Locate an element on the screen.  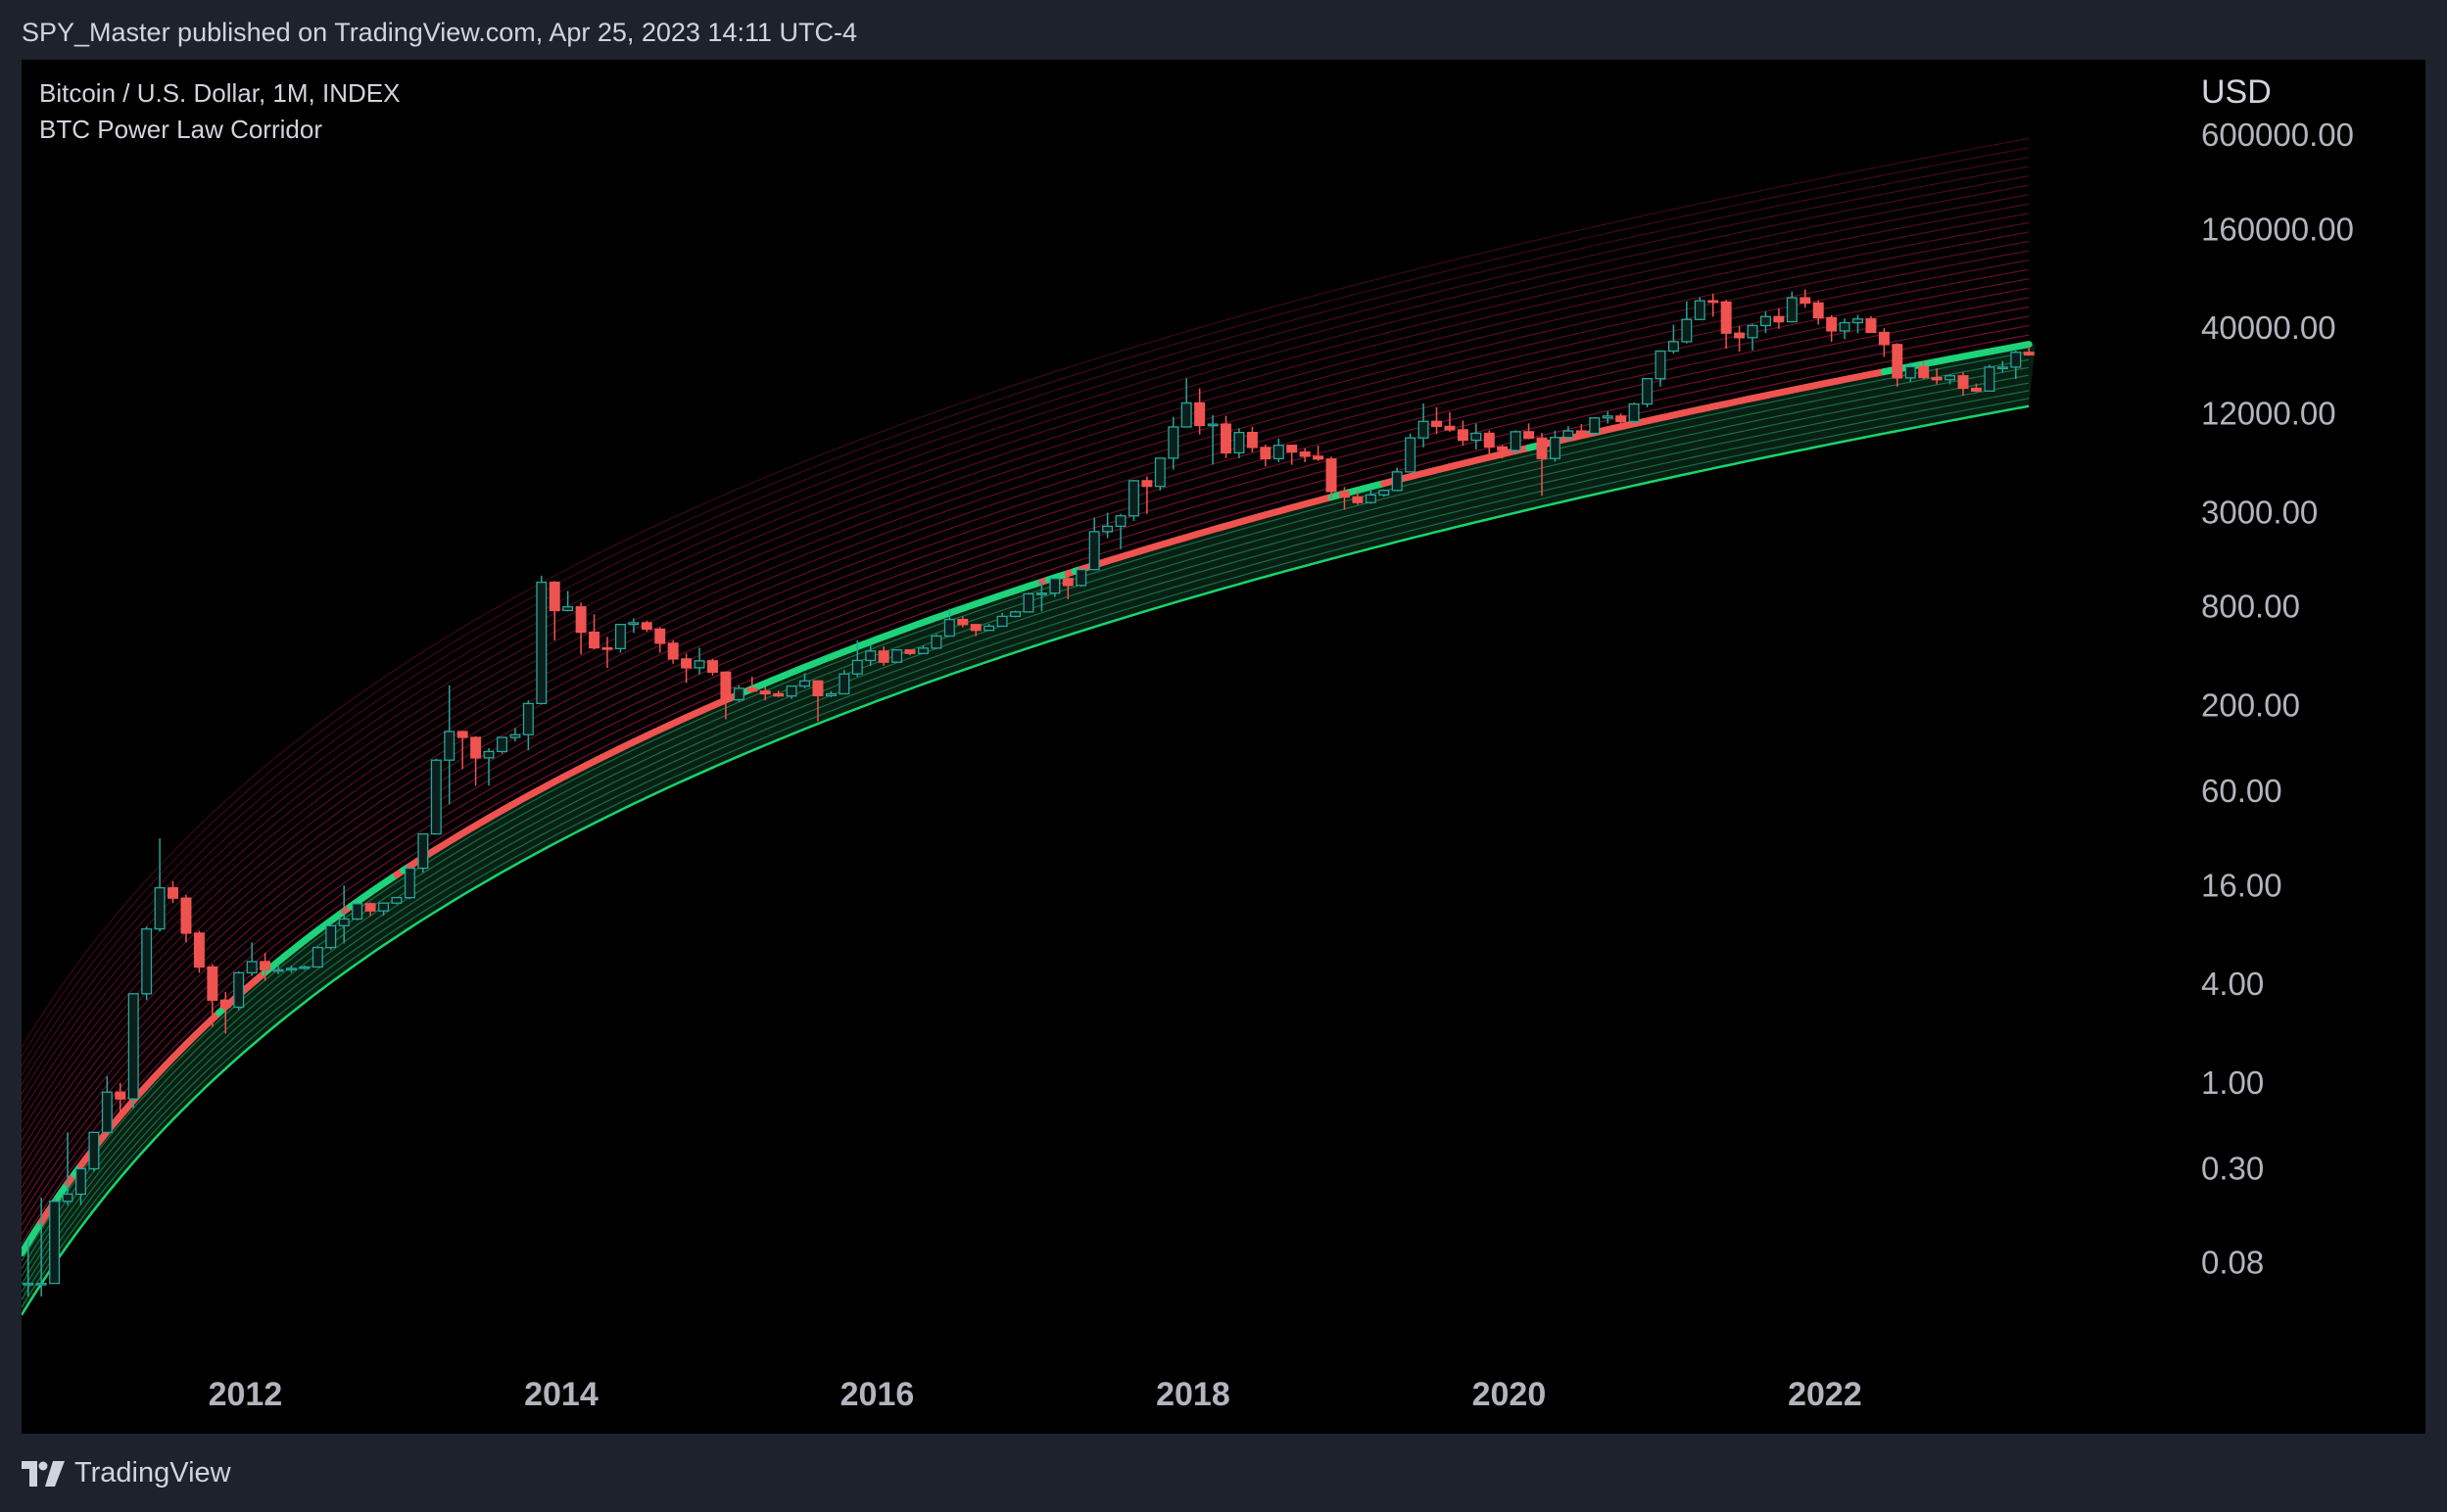
time-axis: 2012 2014 2016 2018 2020 2022 is located at coordinates (1035, 1394).